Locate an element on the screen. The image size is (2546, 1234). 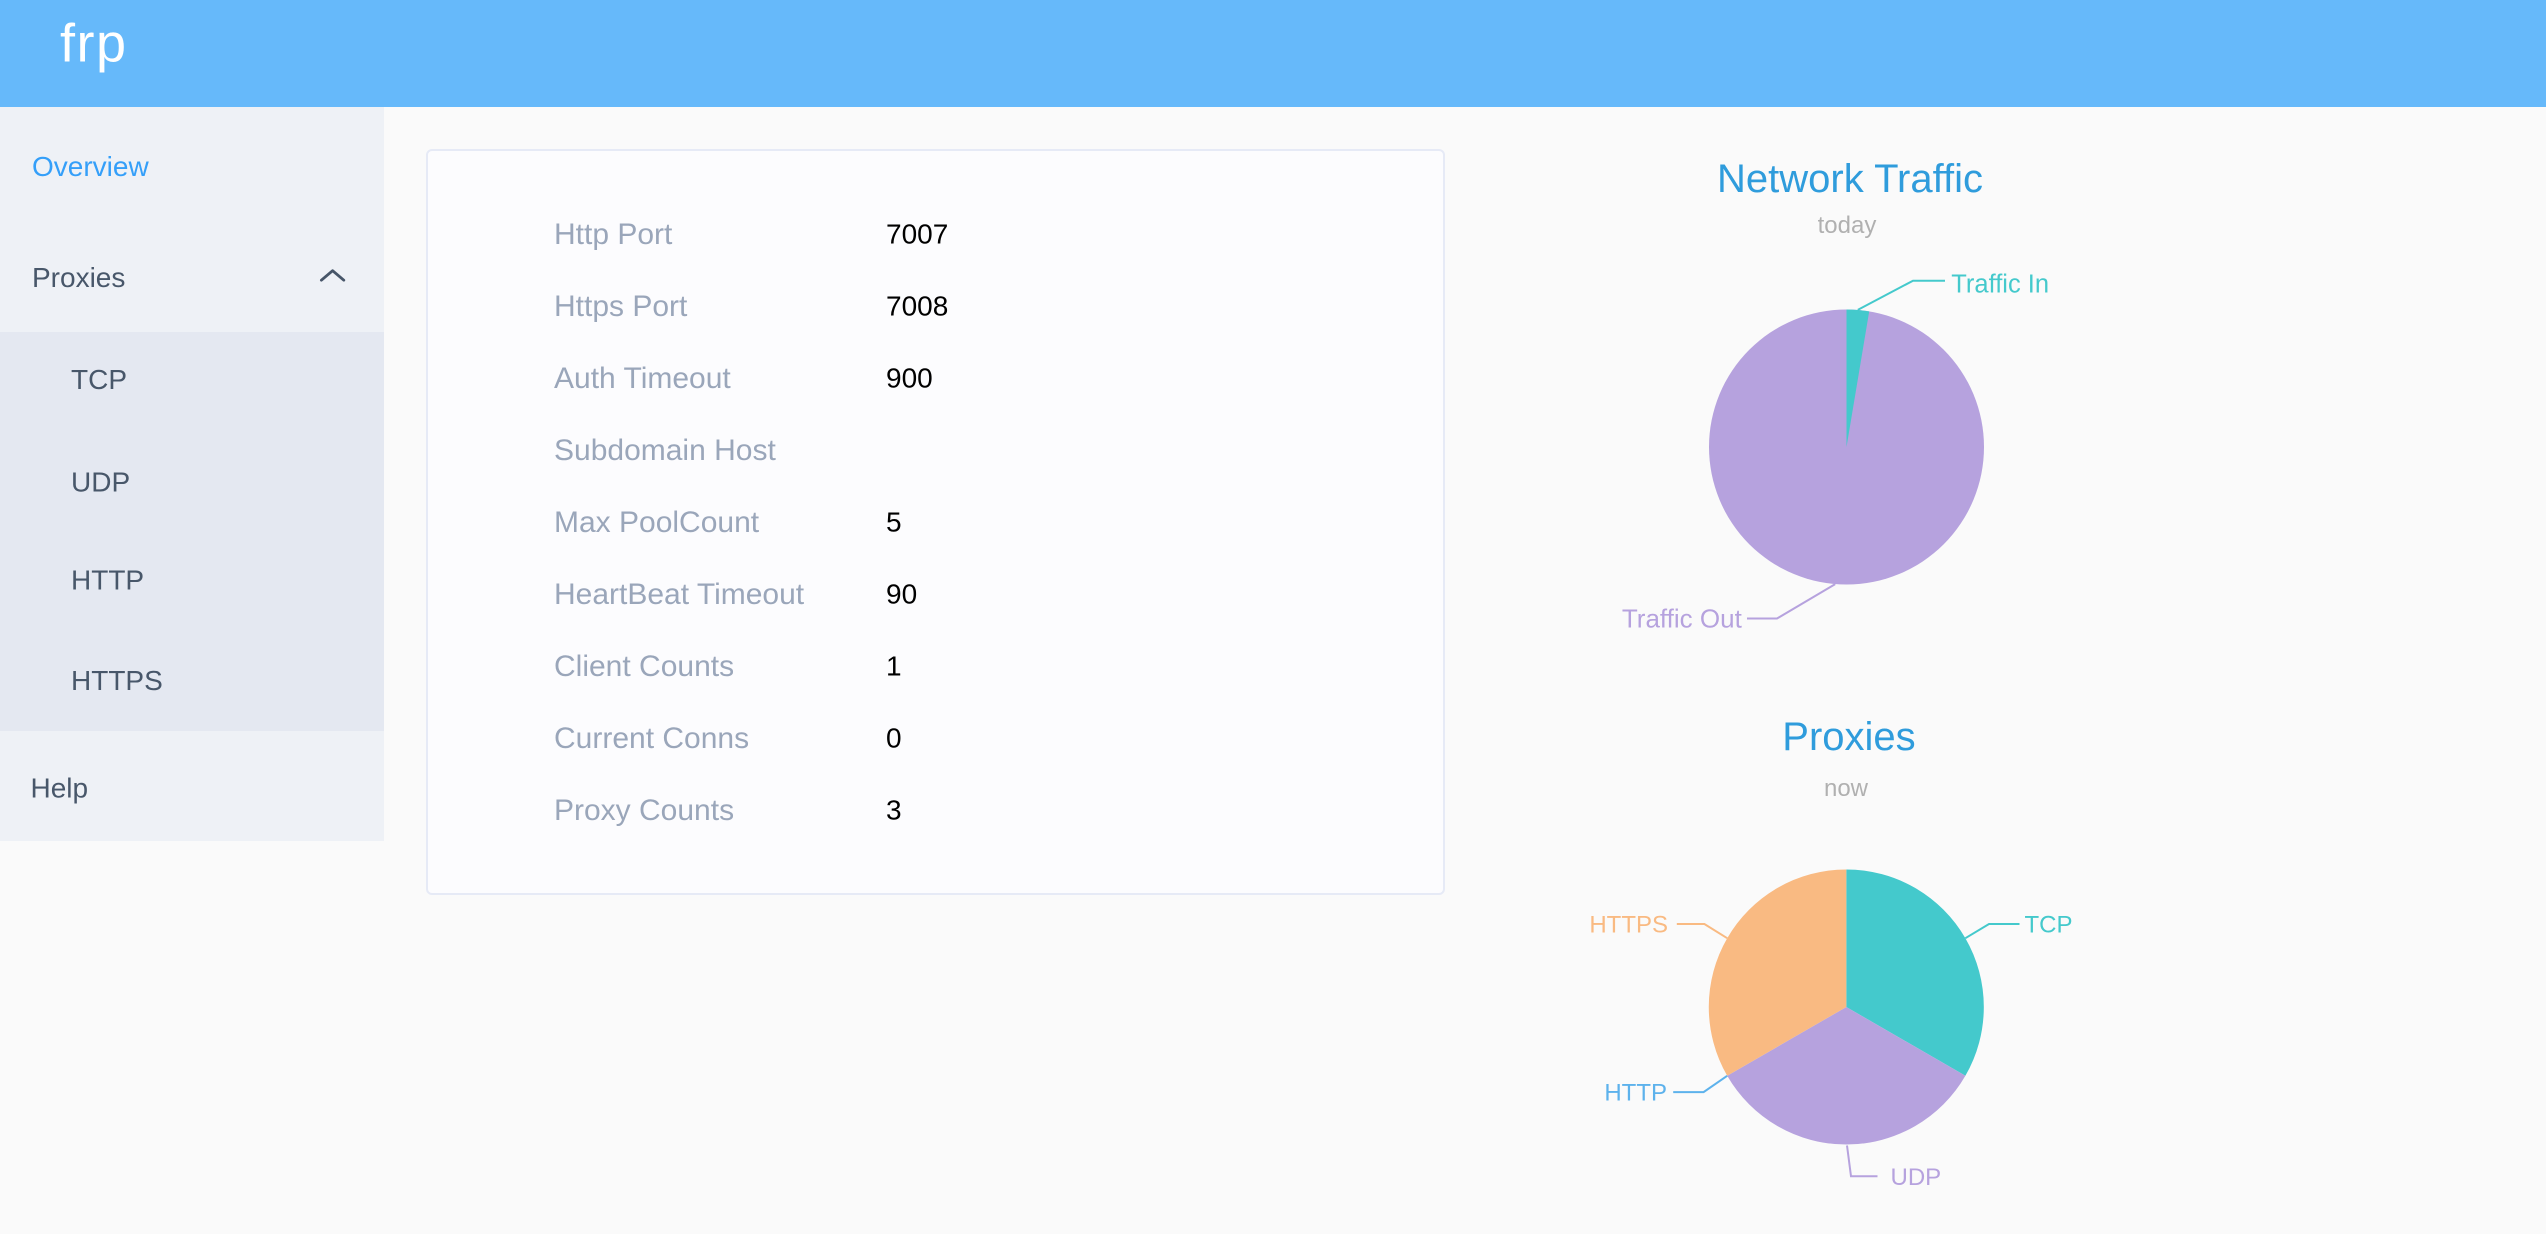
svg-text: 90 is located at coordinates (901, 594).